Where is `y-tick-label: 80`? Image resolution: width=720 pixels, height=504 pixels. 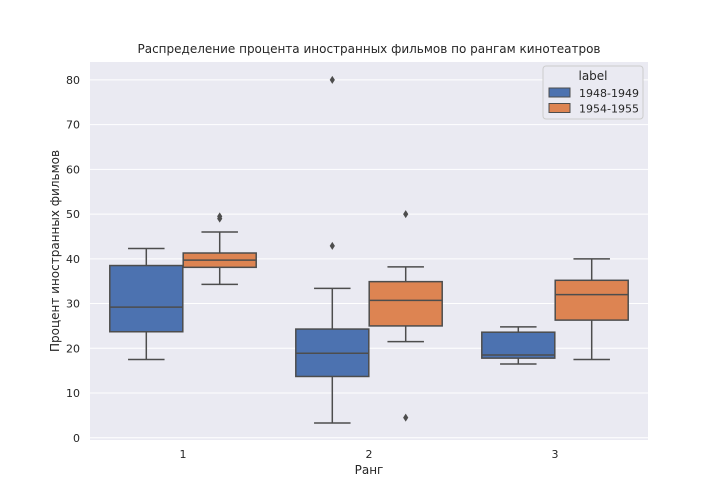
y-tick-label: 80 is located at coordinates (73, 80).